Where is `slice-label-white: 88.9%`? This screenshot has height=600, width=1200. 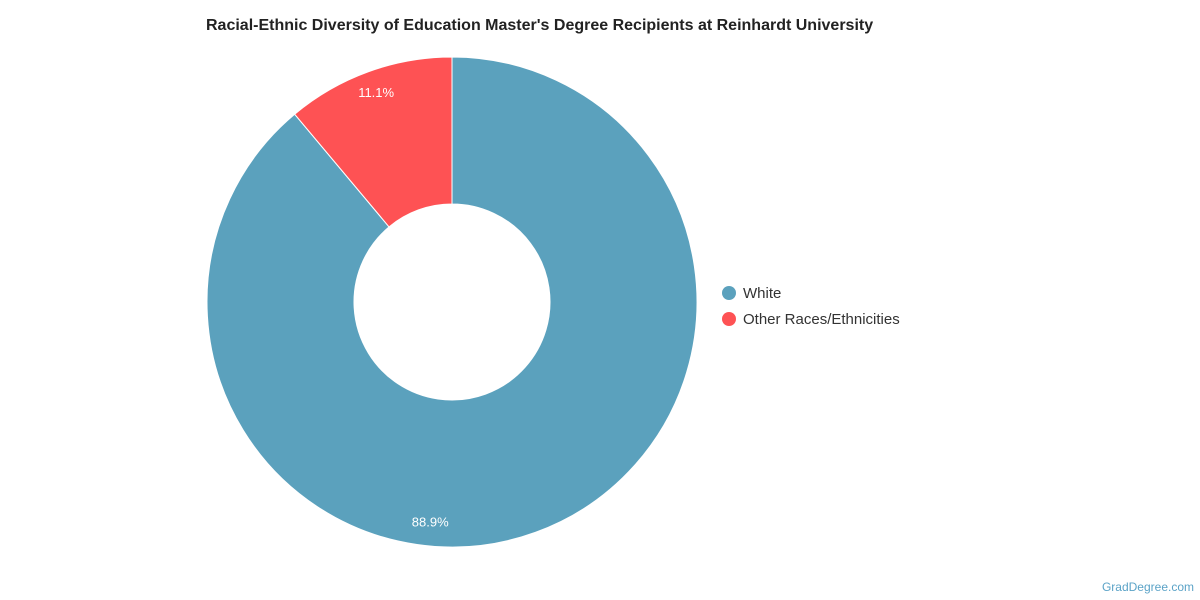
slice-label-white: 88.9% is located at coordinates (430, 521).